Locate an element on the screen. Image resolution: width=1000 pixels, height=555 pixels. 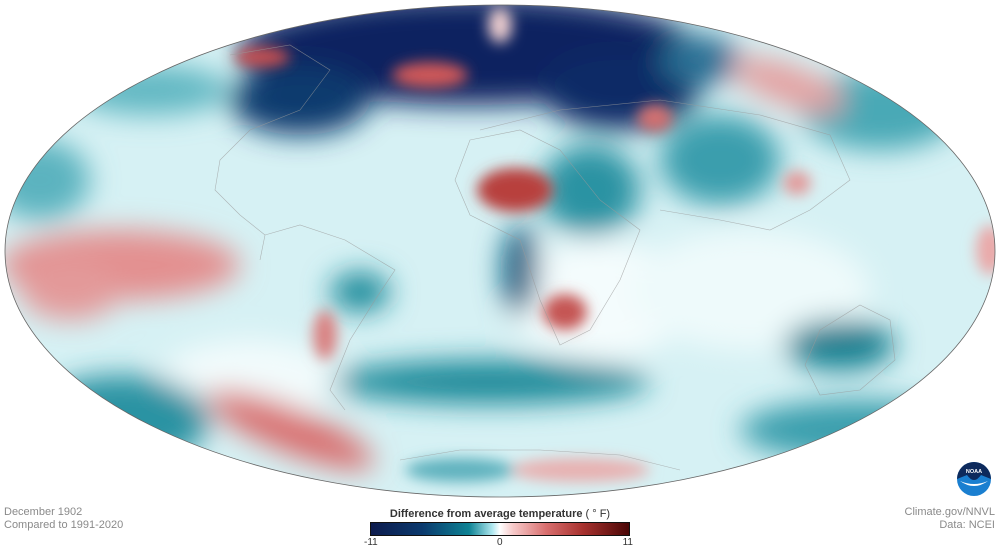
legend-color-bar is located at coordinates (500, 529).